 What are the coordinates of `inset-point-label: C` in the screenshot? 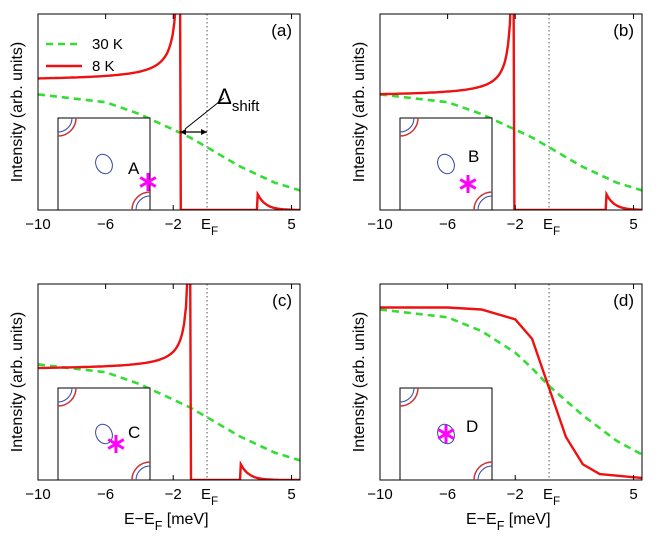 It's located at (134, 432).